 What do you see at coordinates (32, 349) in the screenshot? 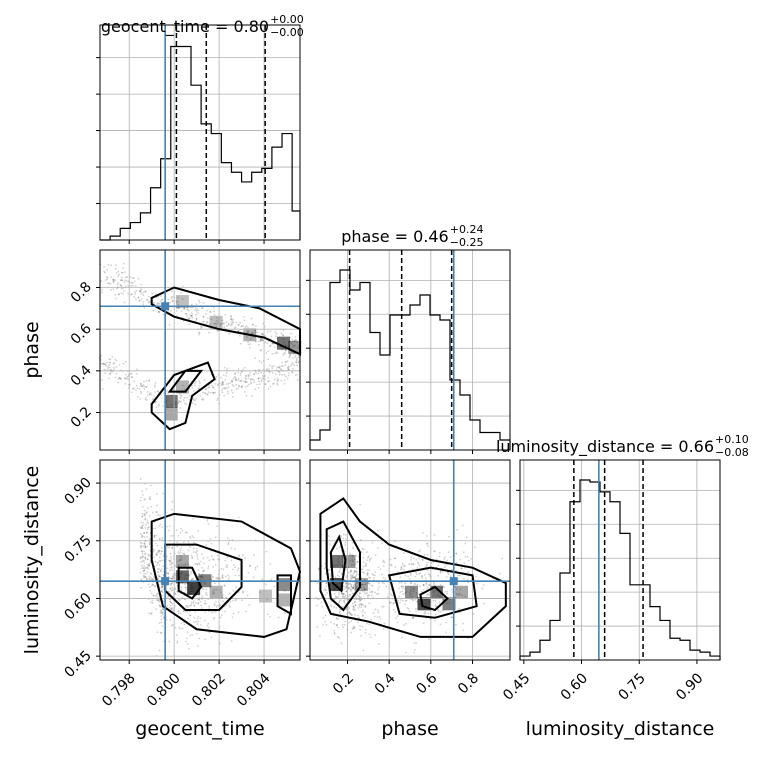
I see `y-axis-label: phase` at bounding box center [32, 349].